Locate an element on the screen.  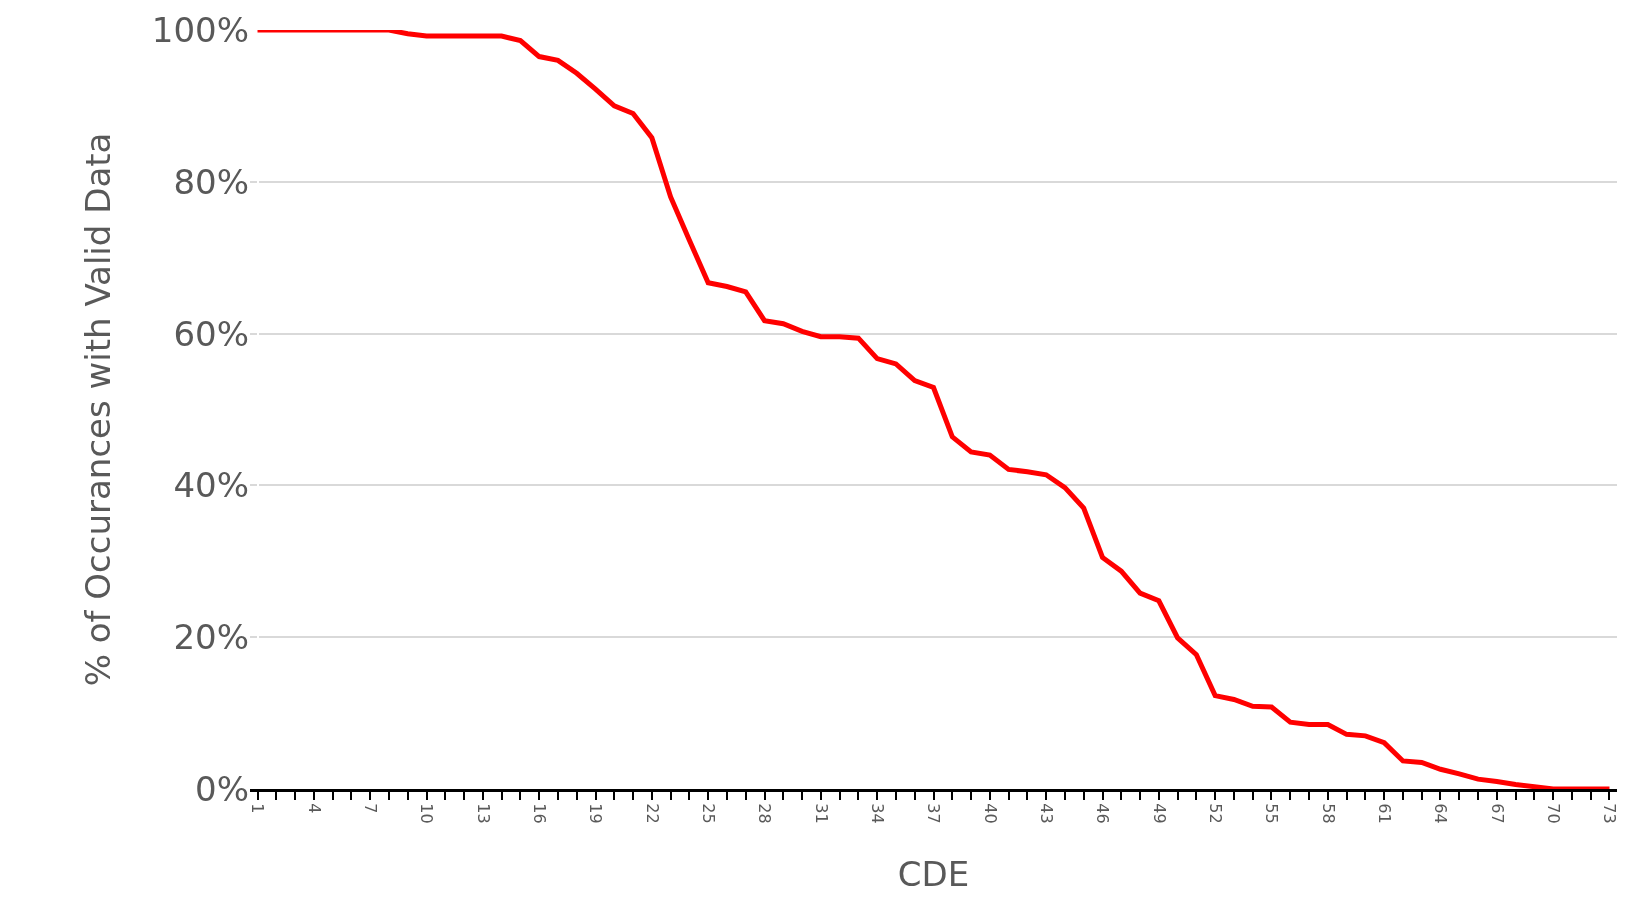
x-tick-label: 31 is located at coordinates (821, 813).